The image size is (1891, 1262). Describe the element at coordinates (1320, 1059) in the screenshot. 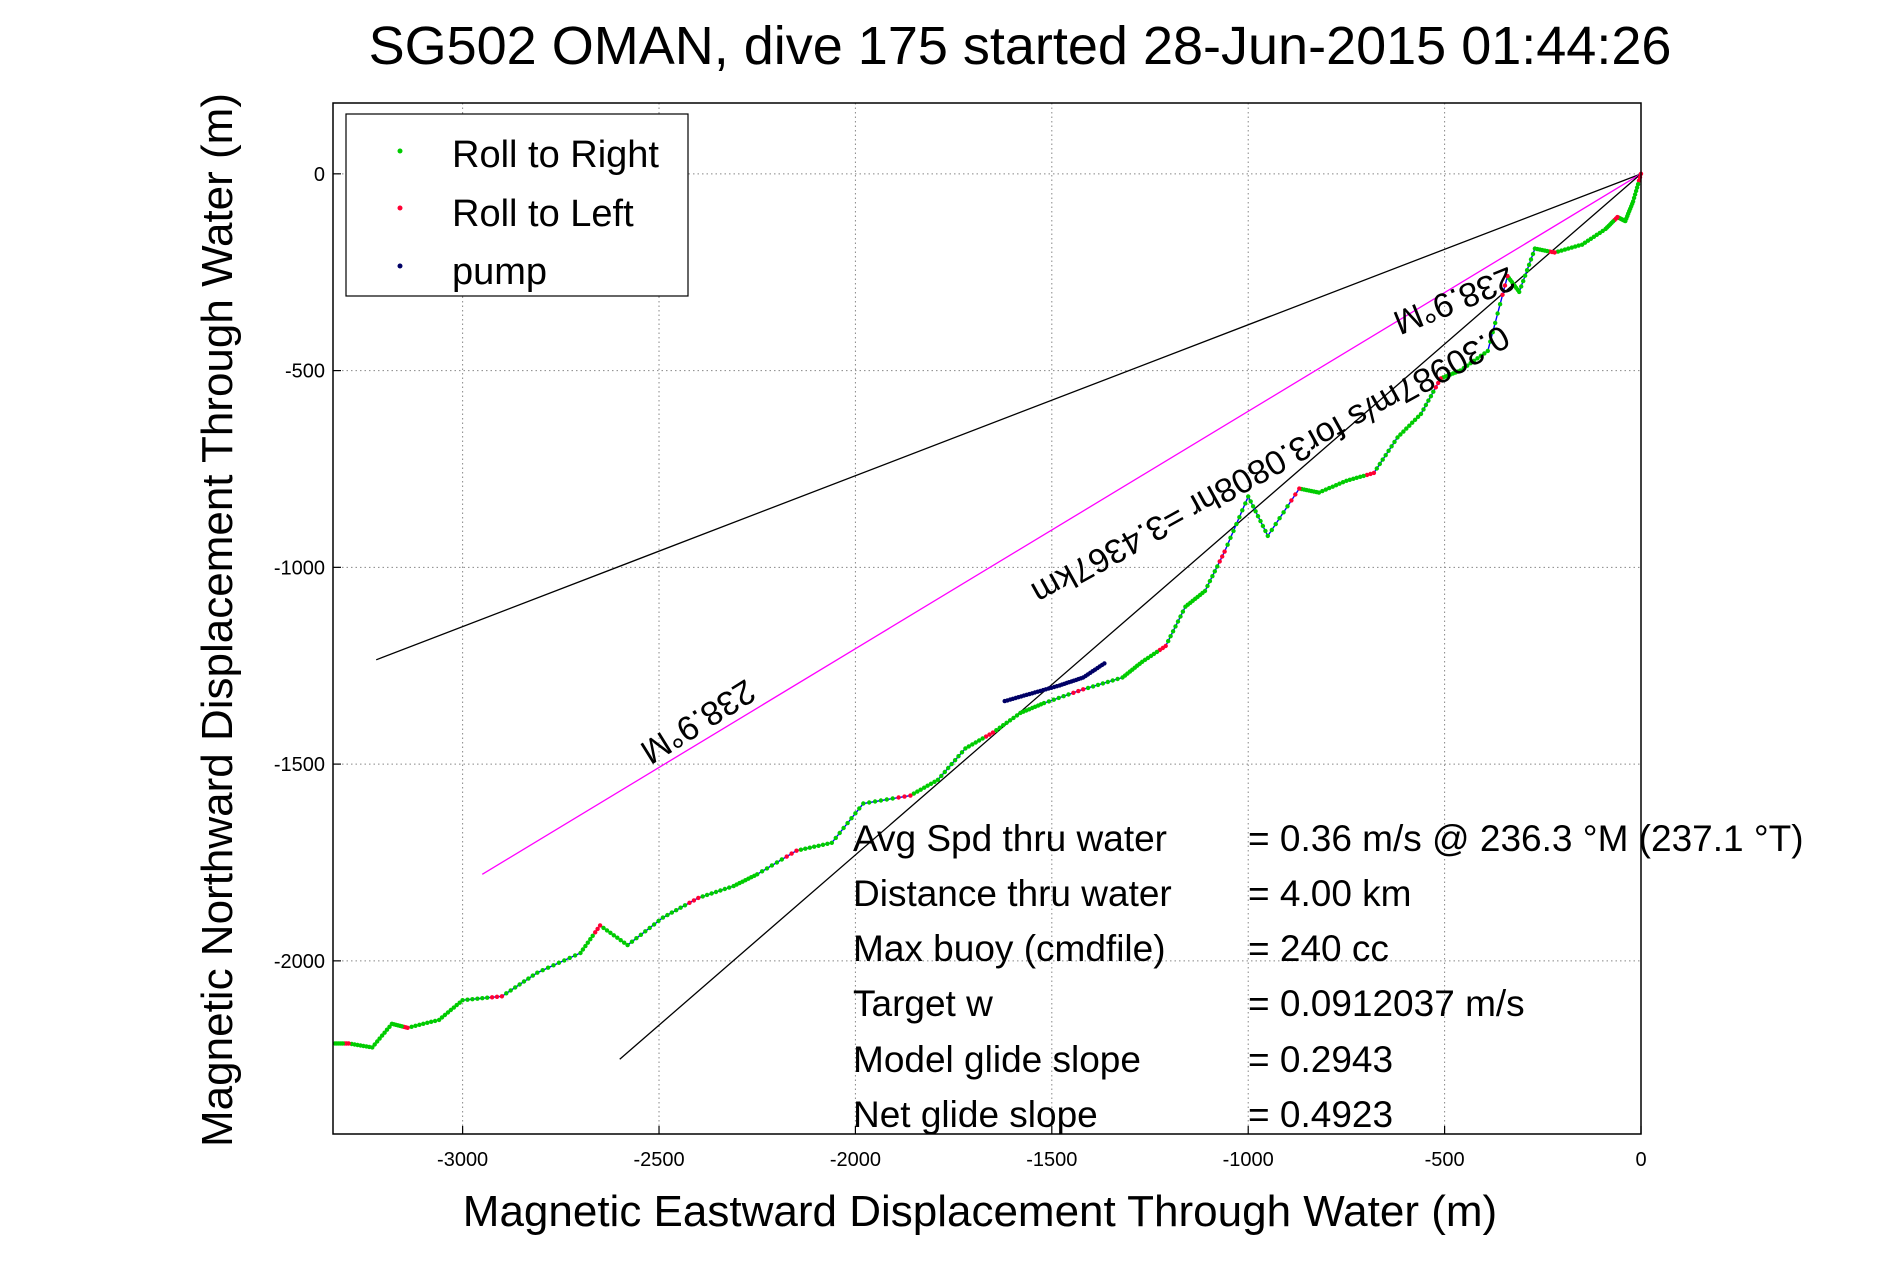

I see `stat-value-model-glide: = 0.2943` at that location.